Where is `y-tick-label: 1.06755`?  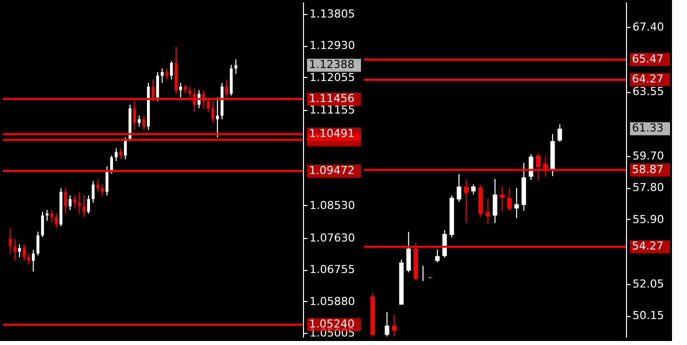
y-tick-label: 1.06755 is located at coordinates (332, 269).